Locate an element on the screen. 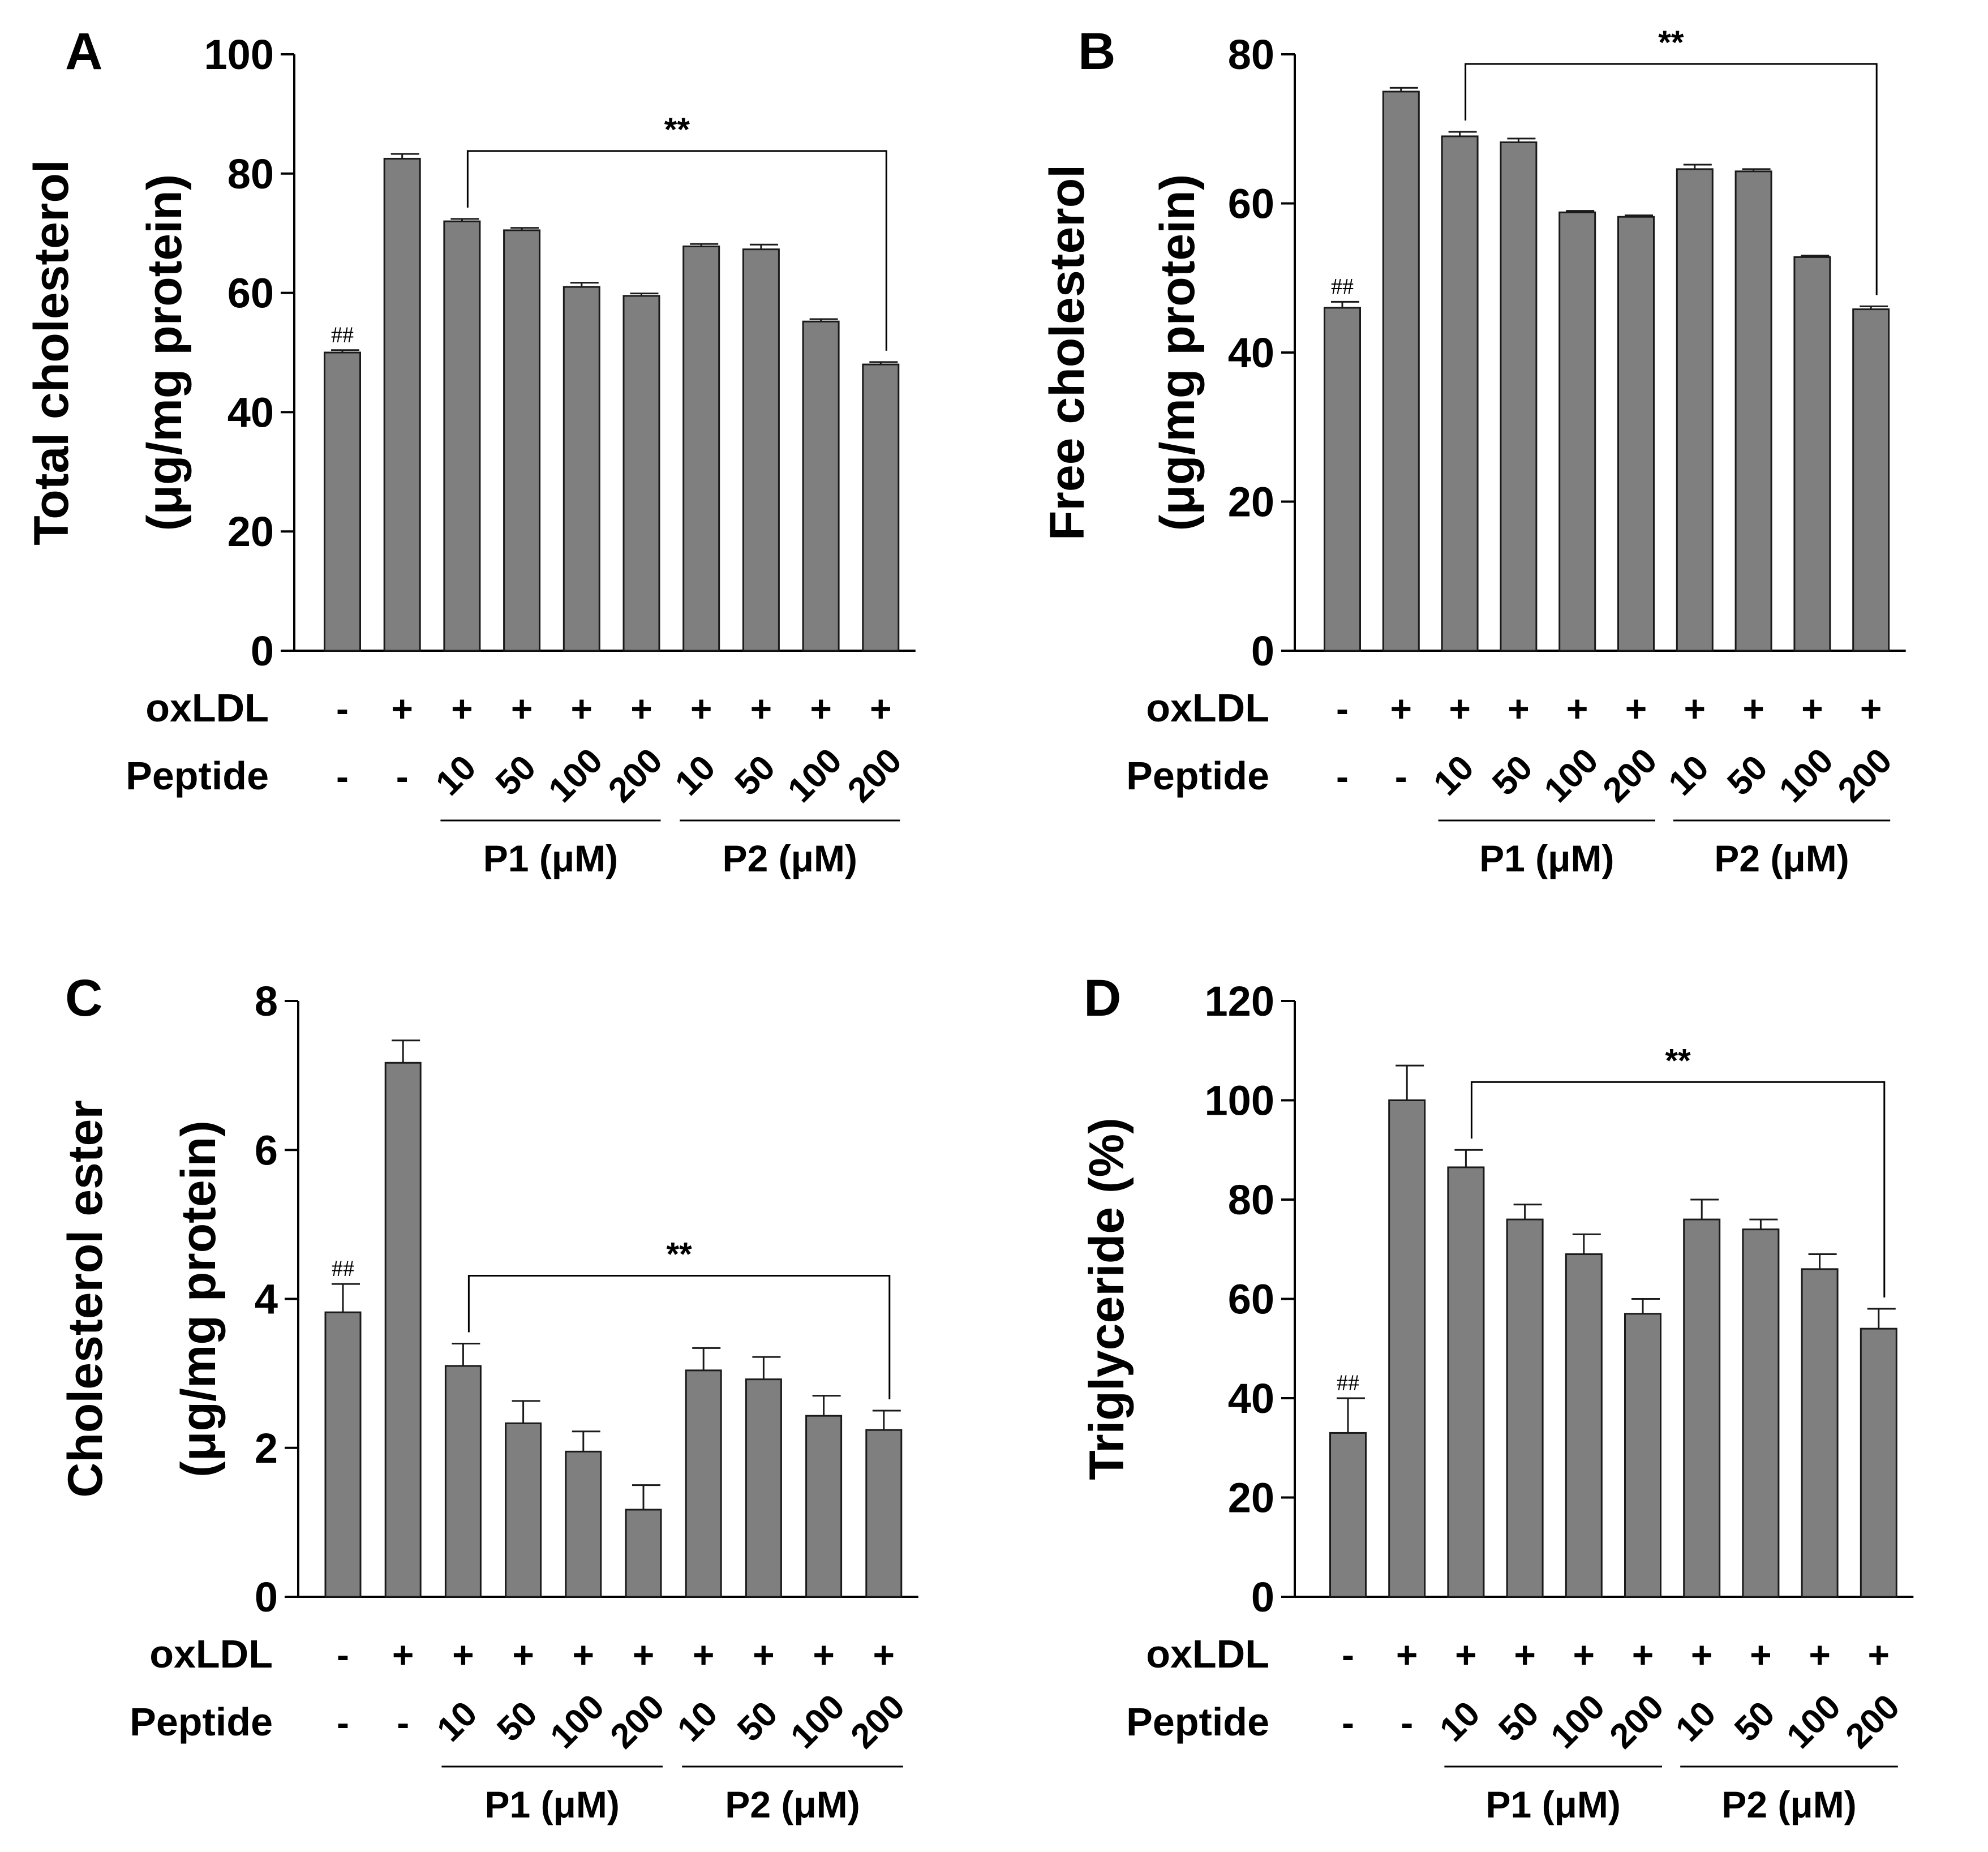 The image size is (1988, 1852). panel-letter: D is located at coordinates (1102, 998).